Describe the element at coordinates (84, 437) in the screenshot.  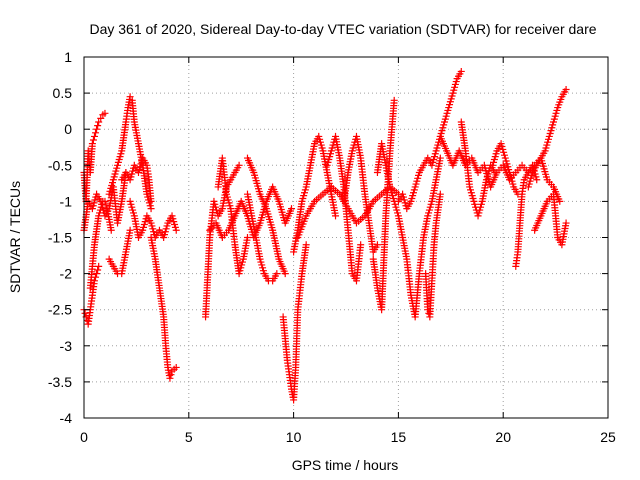
I see `x-tick-label: 0` at that location.